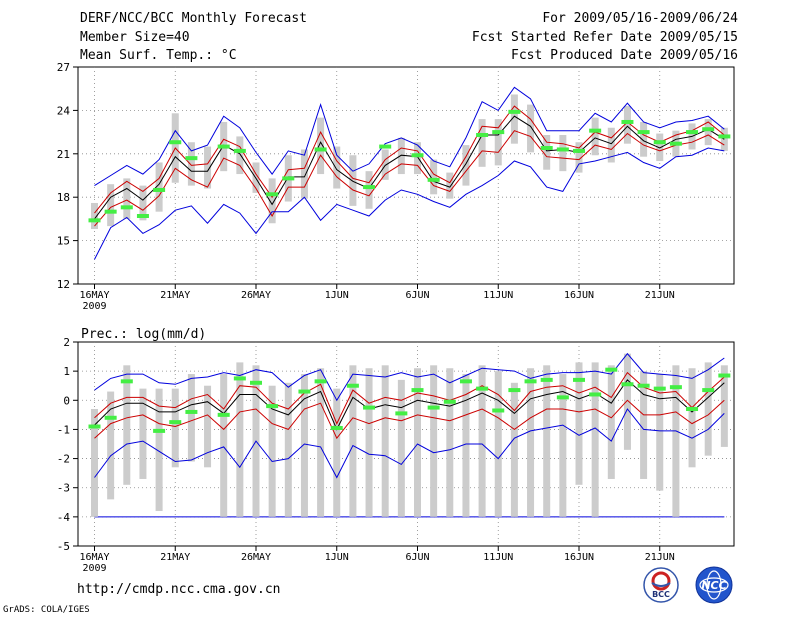 The height and width of the screenshot is (618, 800). What do you see at coordinates (63, 459) in the screenshot?
I see `chart-1-y-tick-label: -2` at bounding box center [63, 459].